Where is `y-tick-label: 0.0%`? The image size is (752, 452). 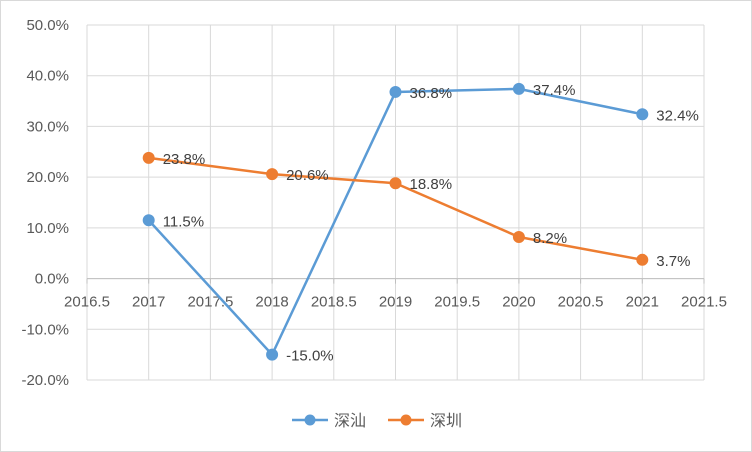
y-tick-label: 0.0% is located at coordinates (52, 279).